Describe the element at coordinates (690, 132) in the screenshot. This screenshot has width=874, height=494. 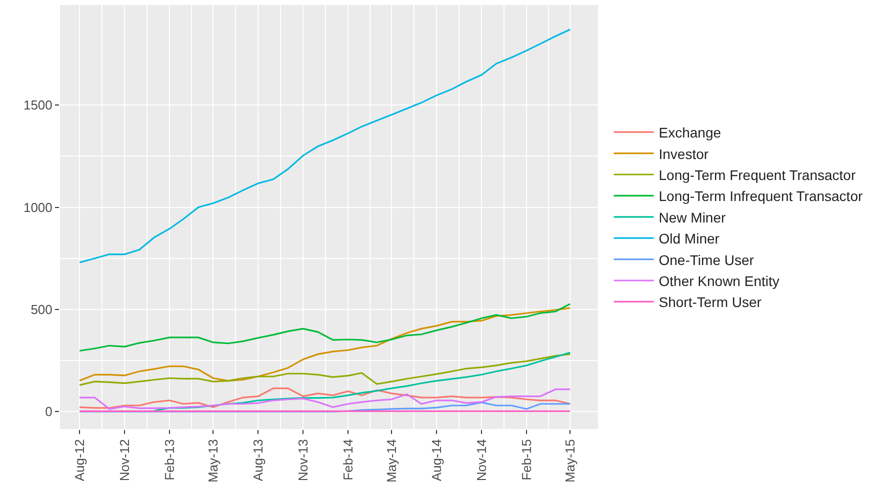
I see `legend-label: Exchange` at that location.